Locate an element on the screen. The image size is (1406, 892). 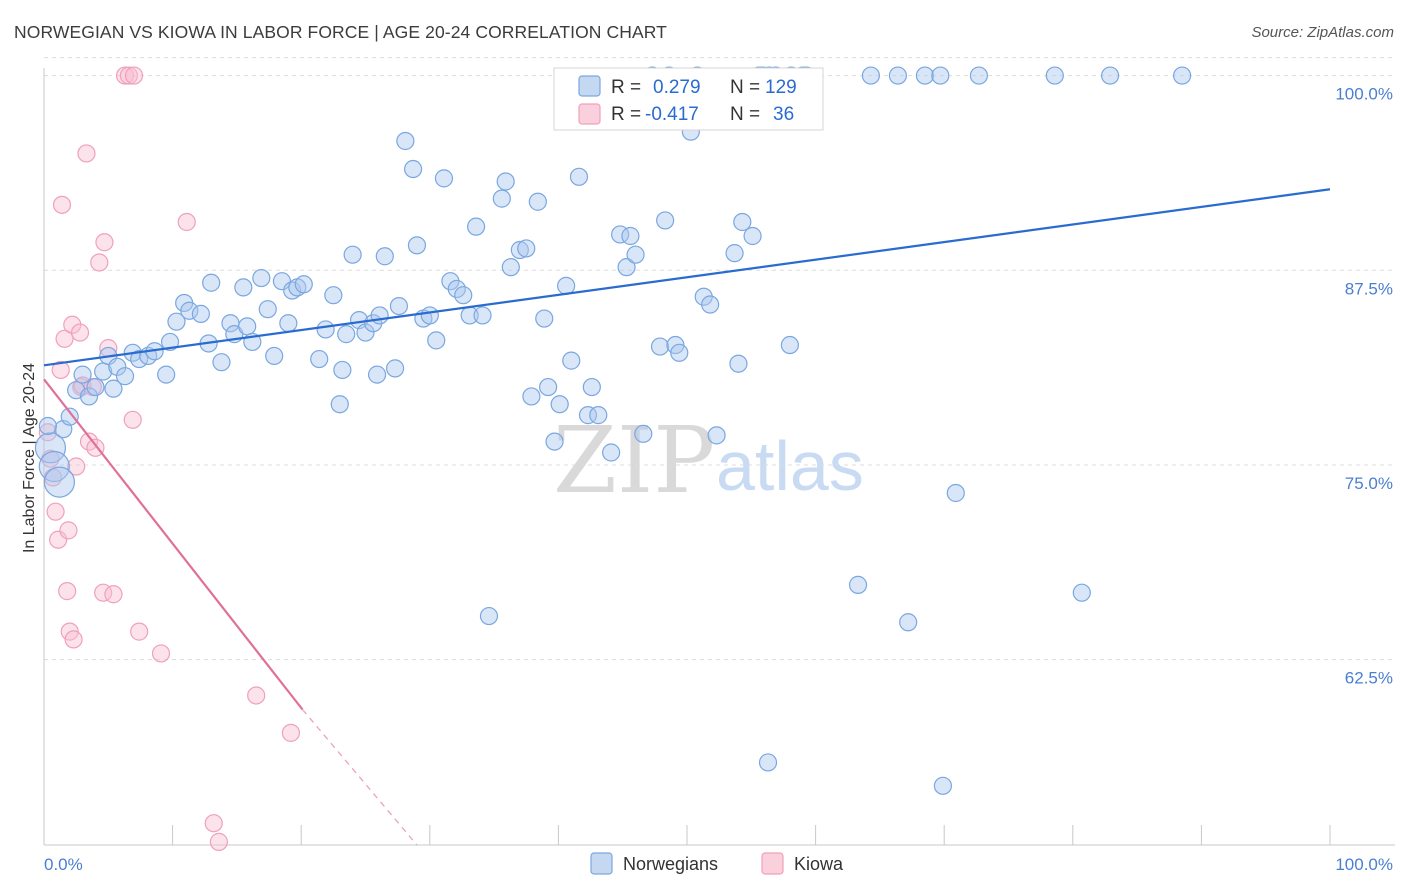
y-tick-label-0: 62.5% is located at coordinates (1369, 678).